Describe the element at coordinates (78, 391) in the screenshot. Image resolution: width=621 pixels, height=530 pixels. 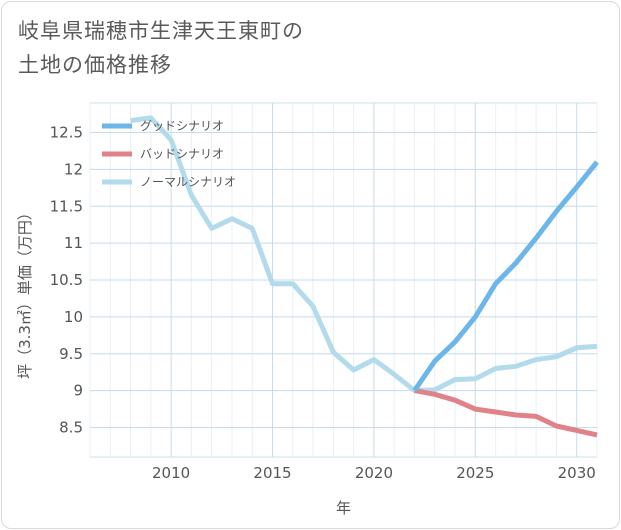
I see `y-tick-label: 9` at that location.